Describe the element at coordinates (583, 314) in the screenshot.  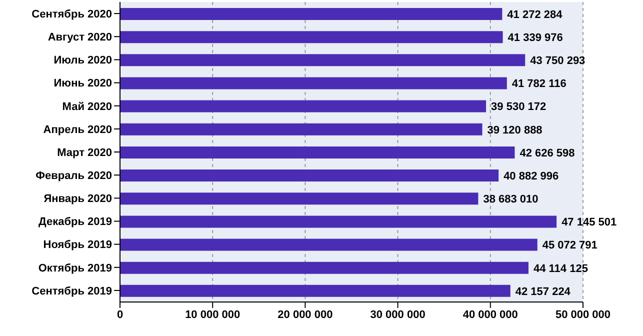
I see `x-tick-label: 50 000 000` at that location.